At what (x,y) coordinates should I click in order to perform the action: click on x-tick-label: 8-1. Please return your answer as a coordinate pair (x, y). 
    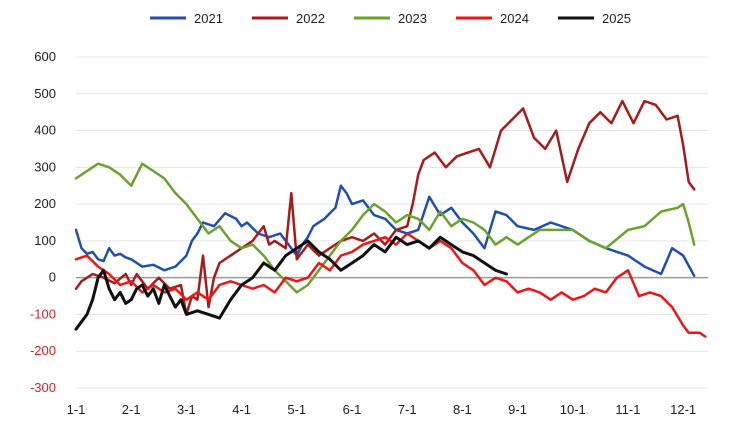
    Looking at the image, I should click on (462, 409).